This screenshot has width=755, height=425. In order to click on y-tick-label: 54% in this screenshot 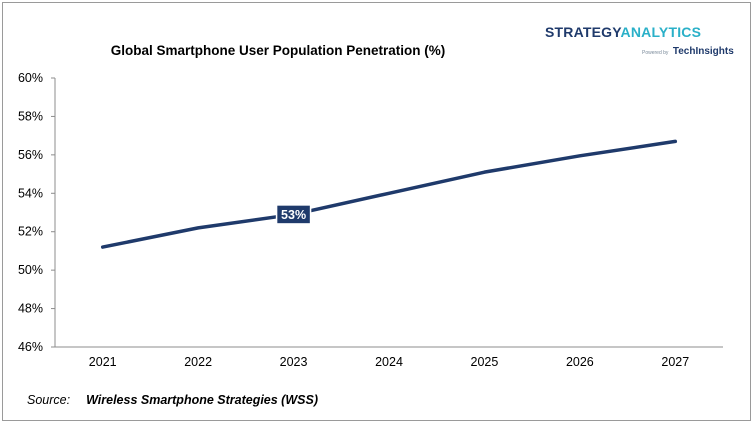, I will do `click(30, 193)`.